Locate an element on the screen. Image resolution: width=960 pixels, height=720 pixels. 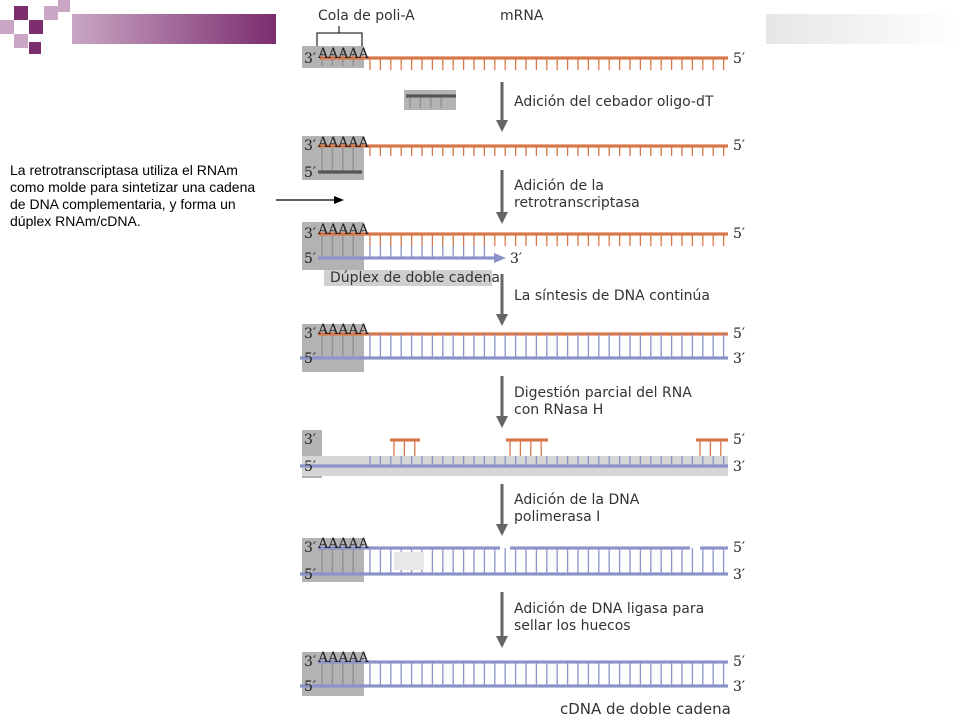
polyA-tail-label: Cola de poli-A is located at coordinates (366, 16).